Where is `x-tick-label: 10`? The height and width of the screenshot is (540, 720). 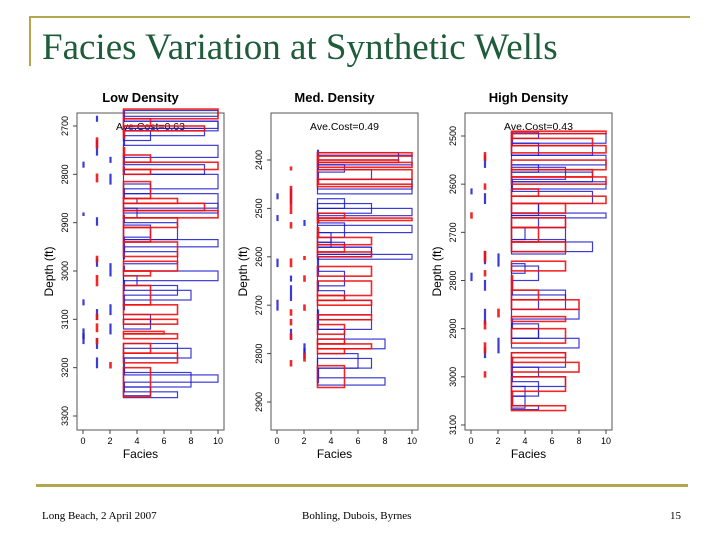 x-tick-label: 10 is located at coordinates (412, 441).